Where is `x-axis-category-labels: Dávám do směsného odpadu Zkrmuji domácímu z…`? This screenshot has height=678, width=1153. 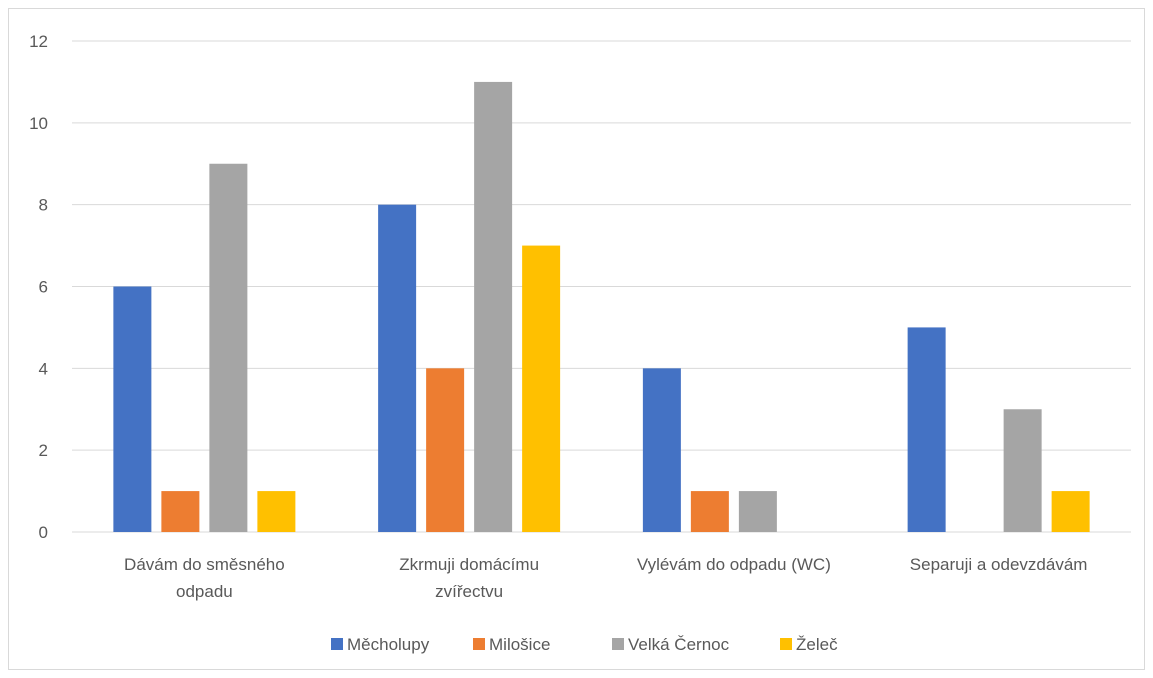
x-axis-category-labels: Dávám do směsného odpadu Zkrmuji domácímu z… is located at coordinates (605, 578).